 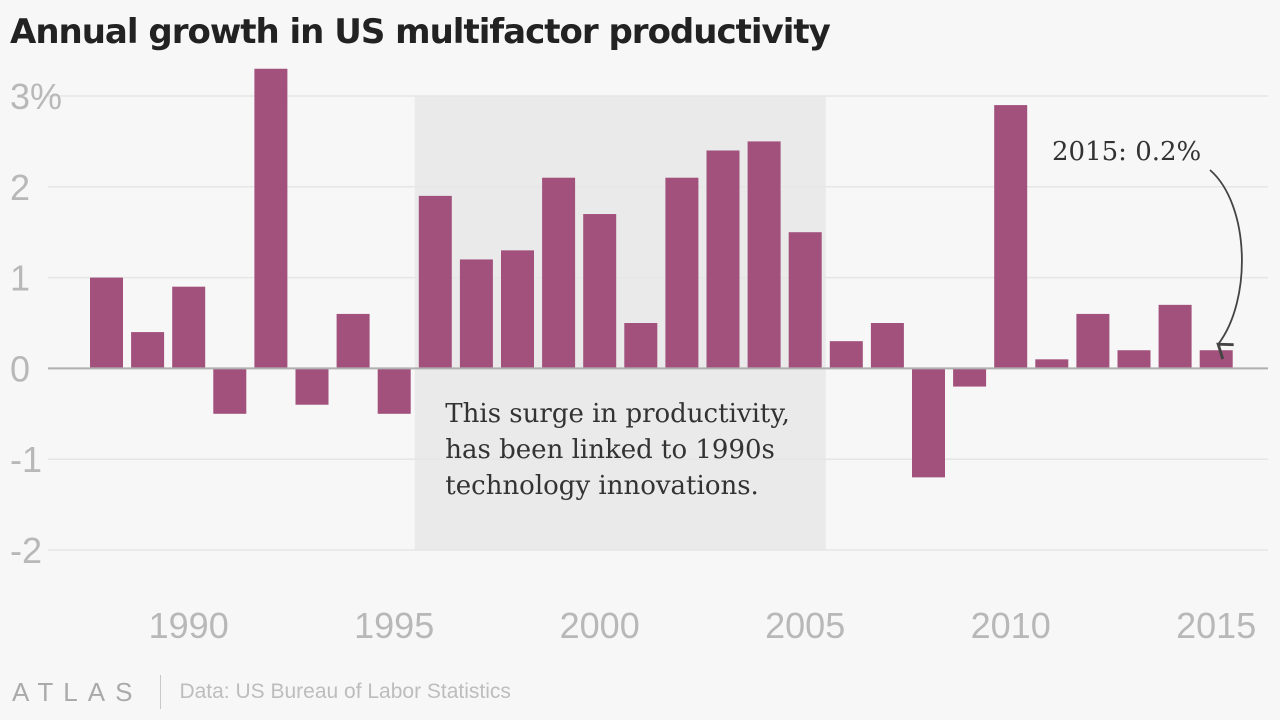 What do you see at coordinates (602, 486) in the screenshot?
I see `annotation-text: technology innovations.` at bounding box center [602, 486].